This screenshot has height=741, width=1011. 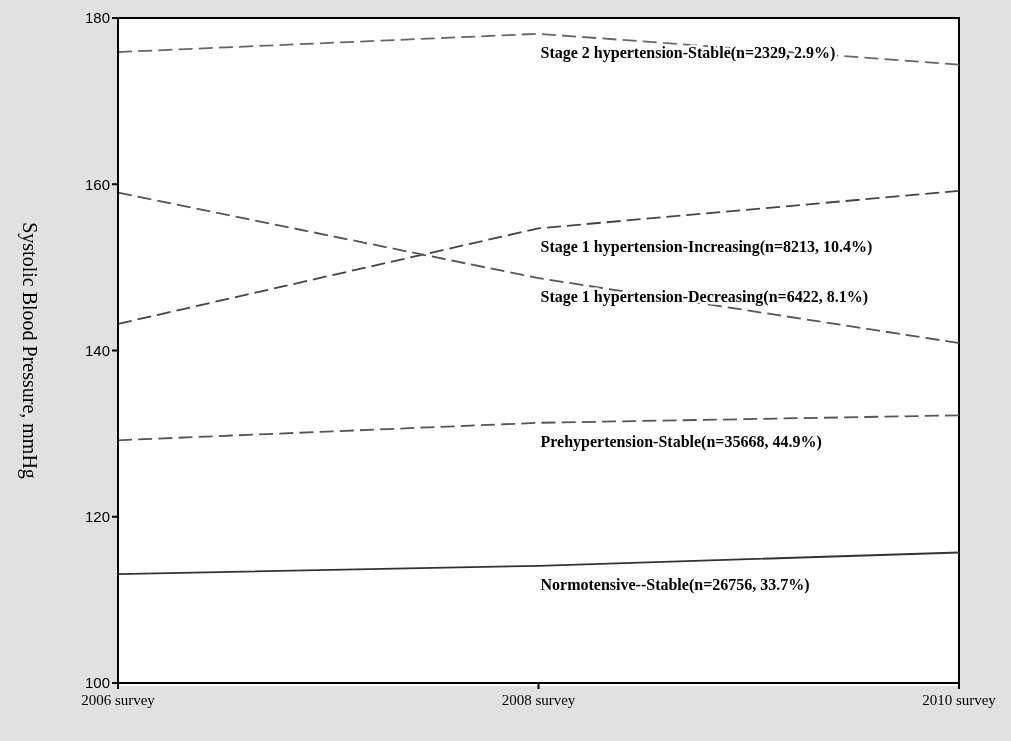 I want to click on x-tick-label: 2010 survey, so click(x=959, y=700).